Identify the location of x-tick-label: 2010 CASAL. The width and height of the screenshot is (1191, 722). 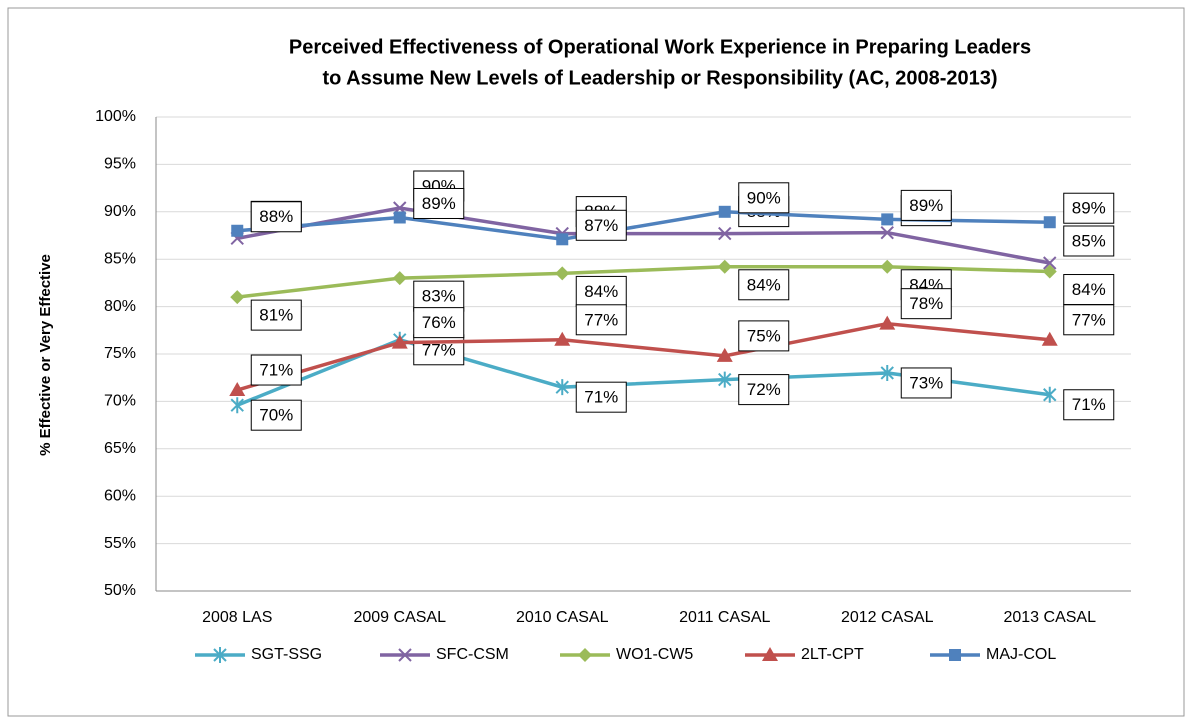
(562, 617).